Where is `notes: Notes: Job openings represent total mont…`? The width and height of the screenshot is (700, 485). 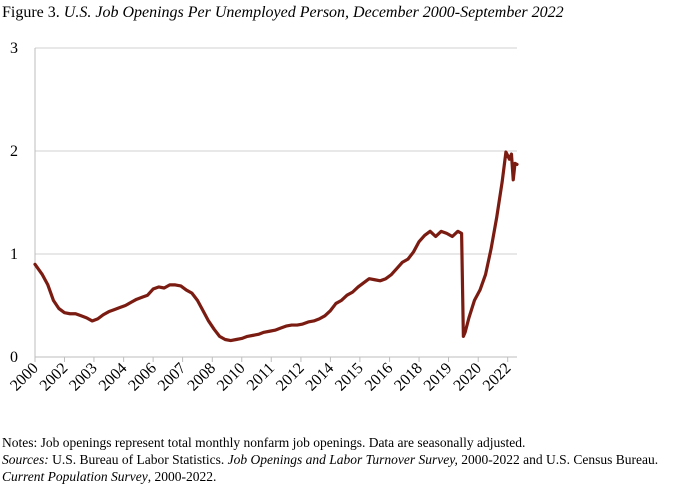
notes: Notes: Job openings represent total mont… is located at coordinates (350, 459).